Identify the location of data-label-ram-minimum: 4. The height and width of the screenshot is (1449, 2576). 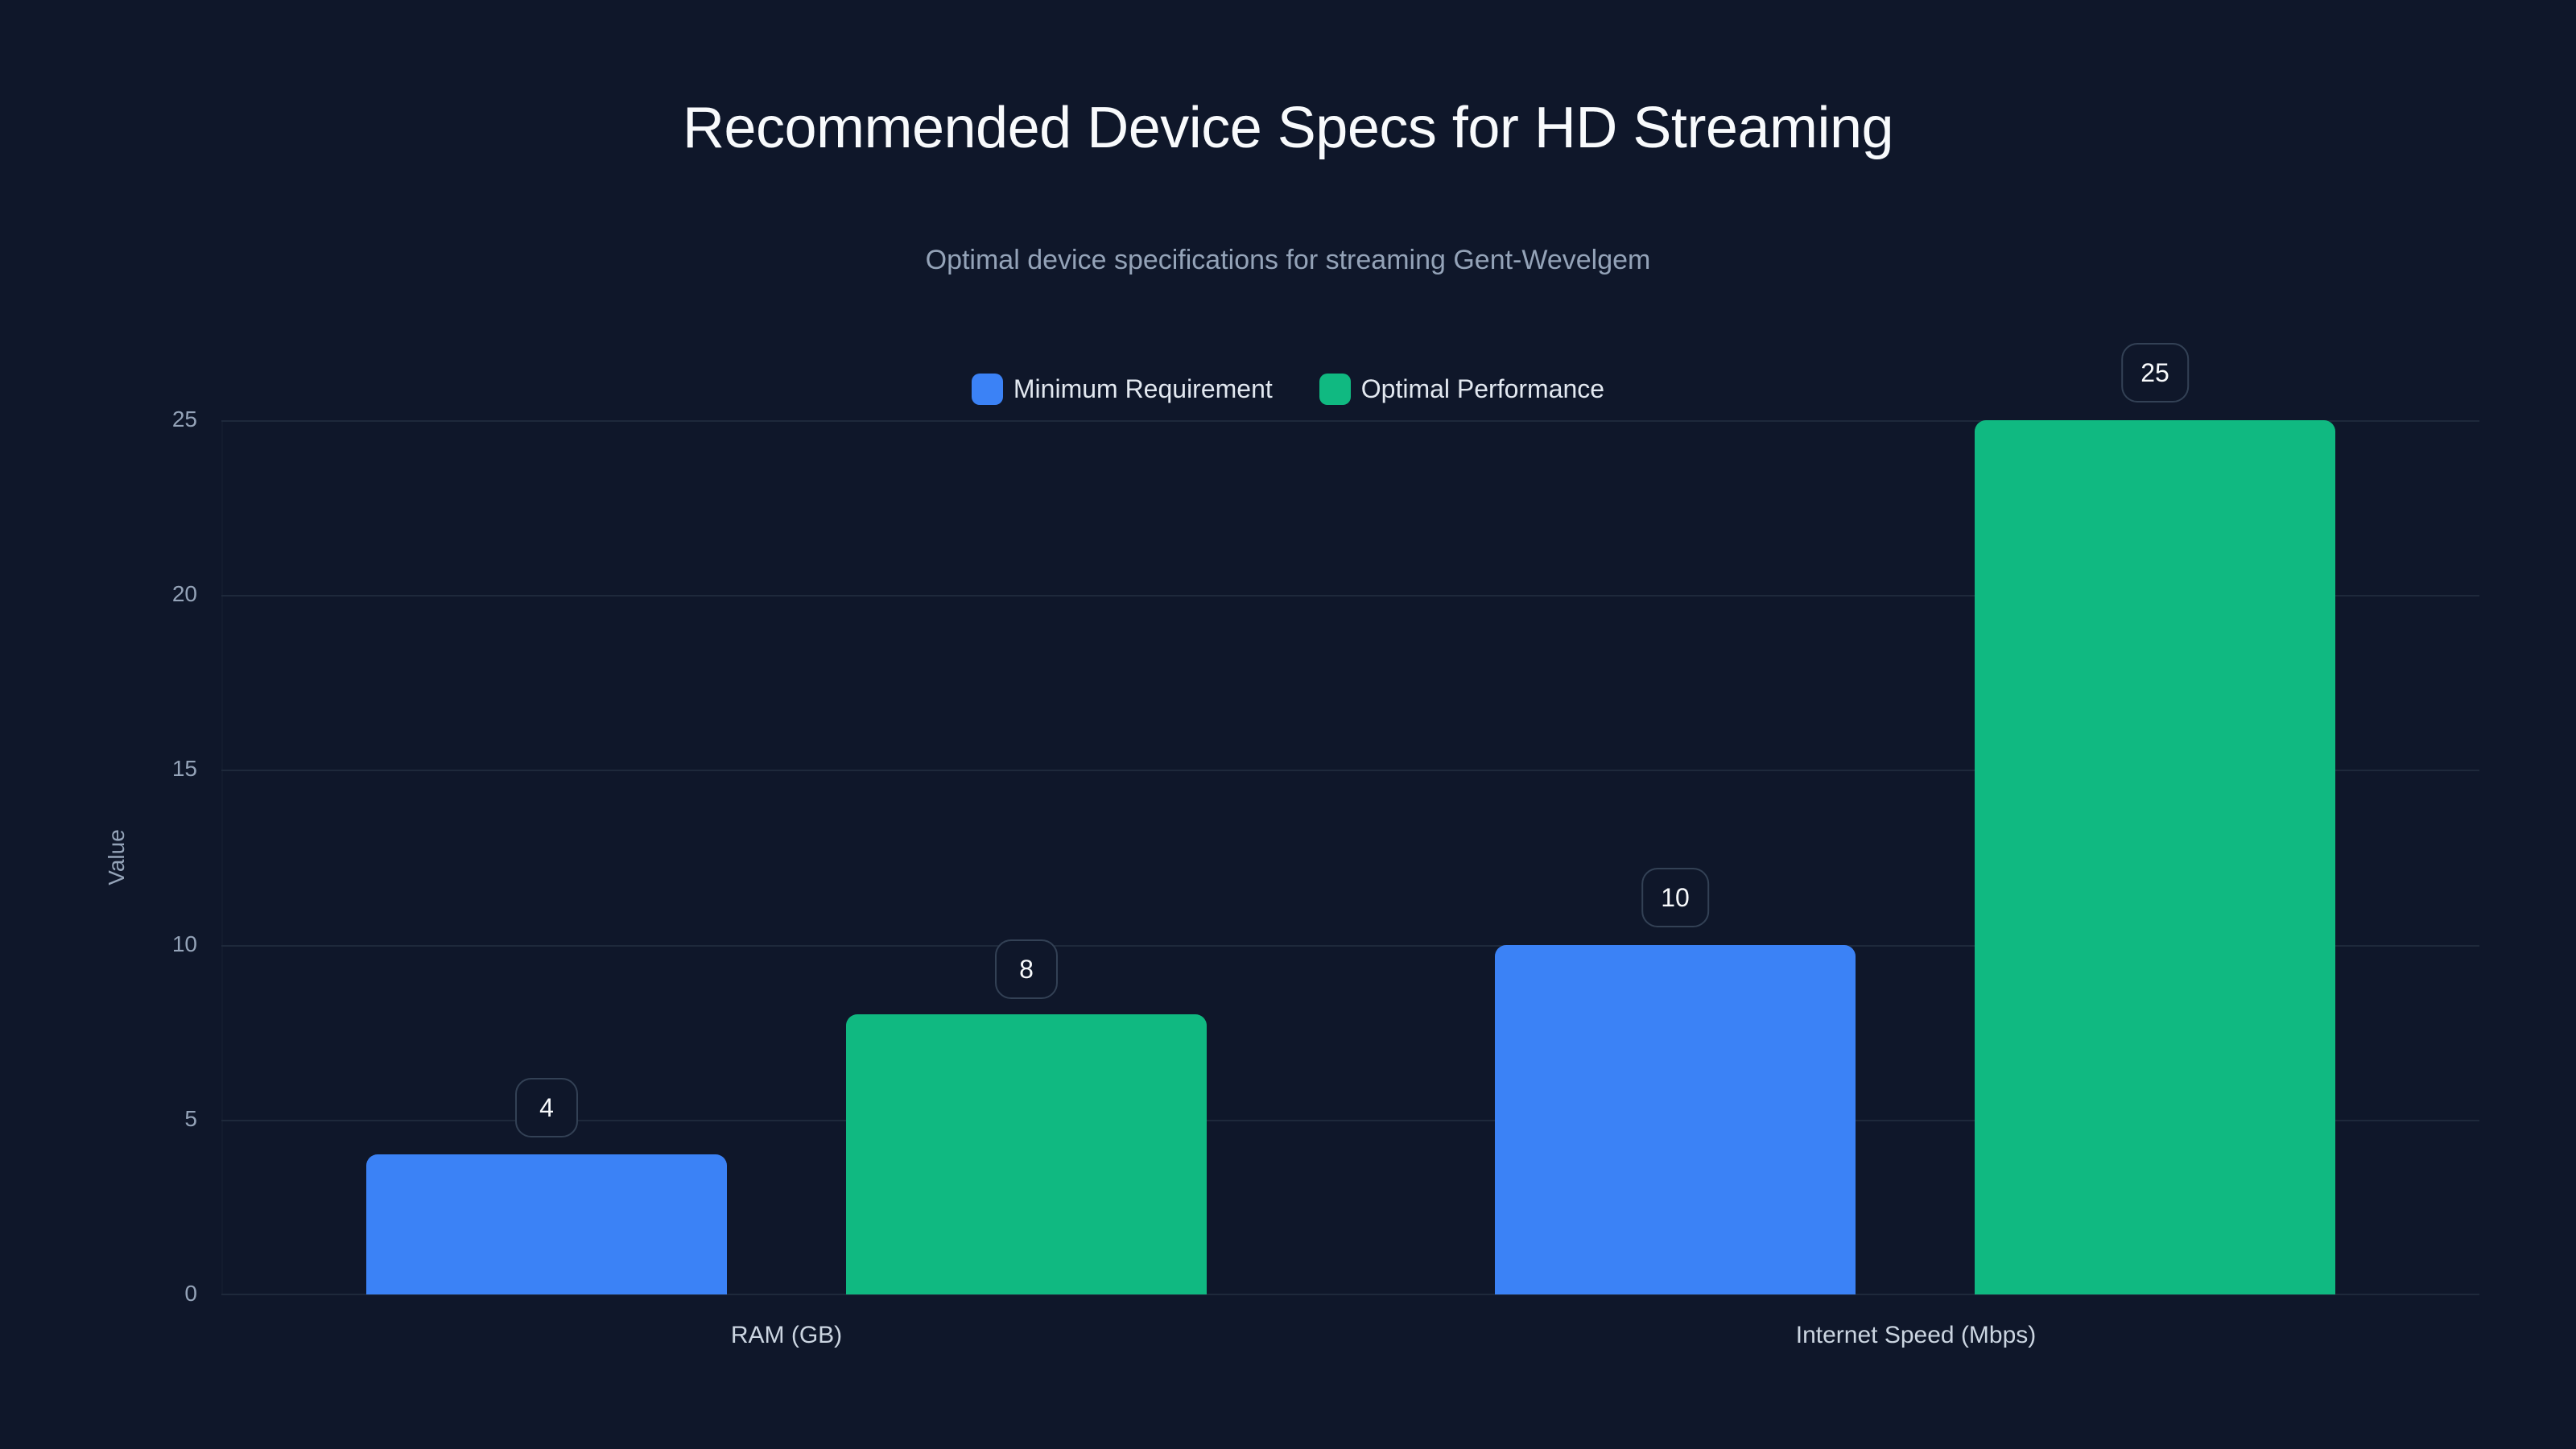
(546, 1107).